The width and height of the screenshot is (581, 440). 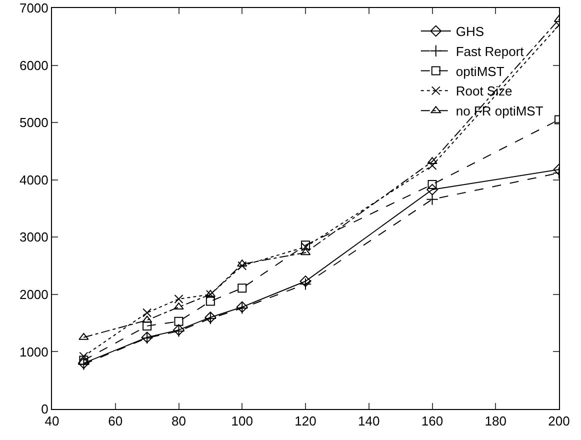 What do you see at coordinates (33, 237) in the screenshot?
I see `y-tick-label: 3000` at bounding box center [33, 237].